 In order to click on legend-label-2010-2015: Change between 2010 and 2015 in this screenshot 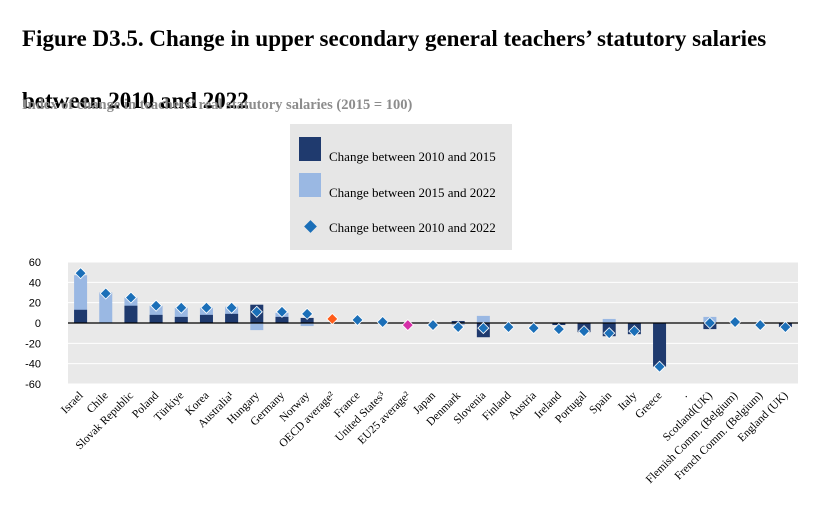, I will do `click(412, 156)`.